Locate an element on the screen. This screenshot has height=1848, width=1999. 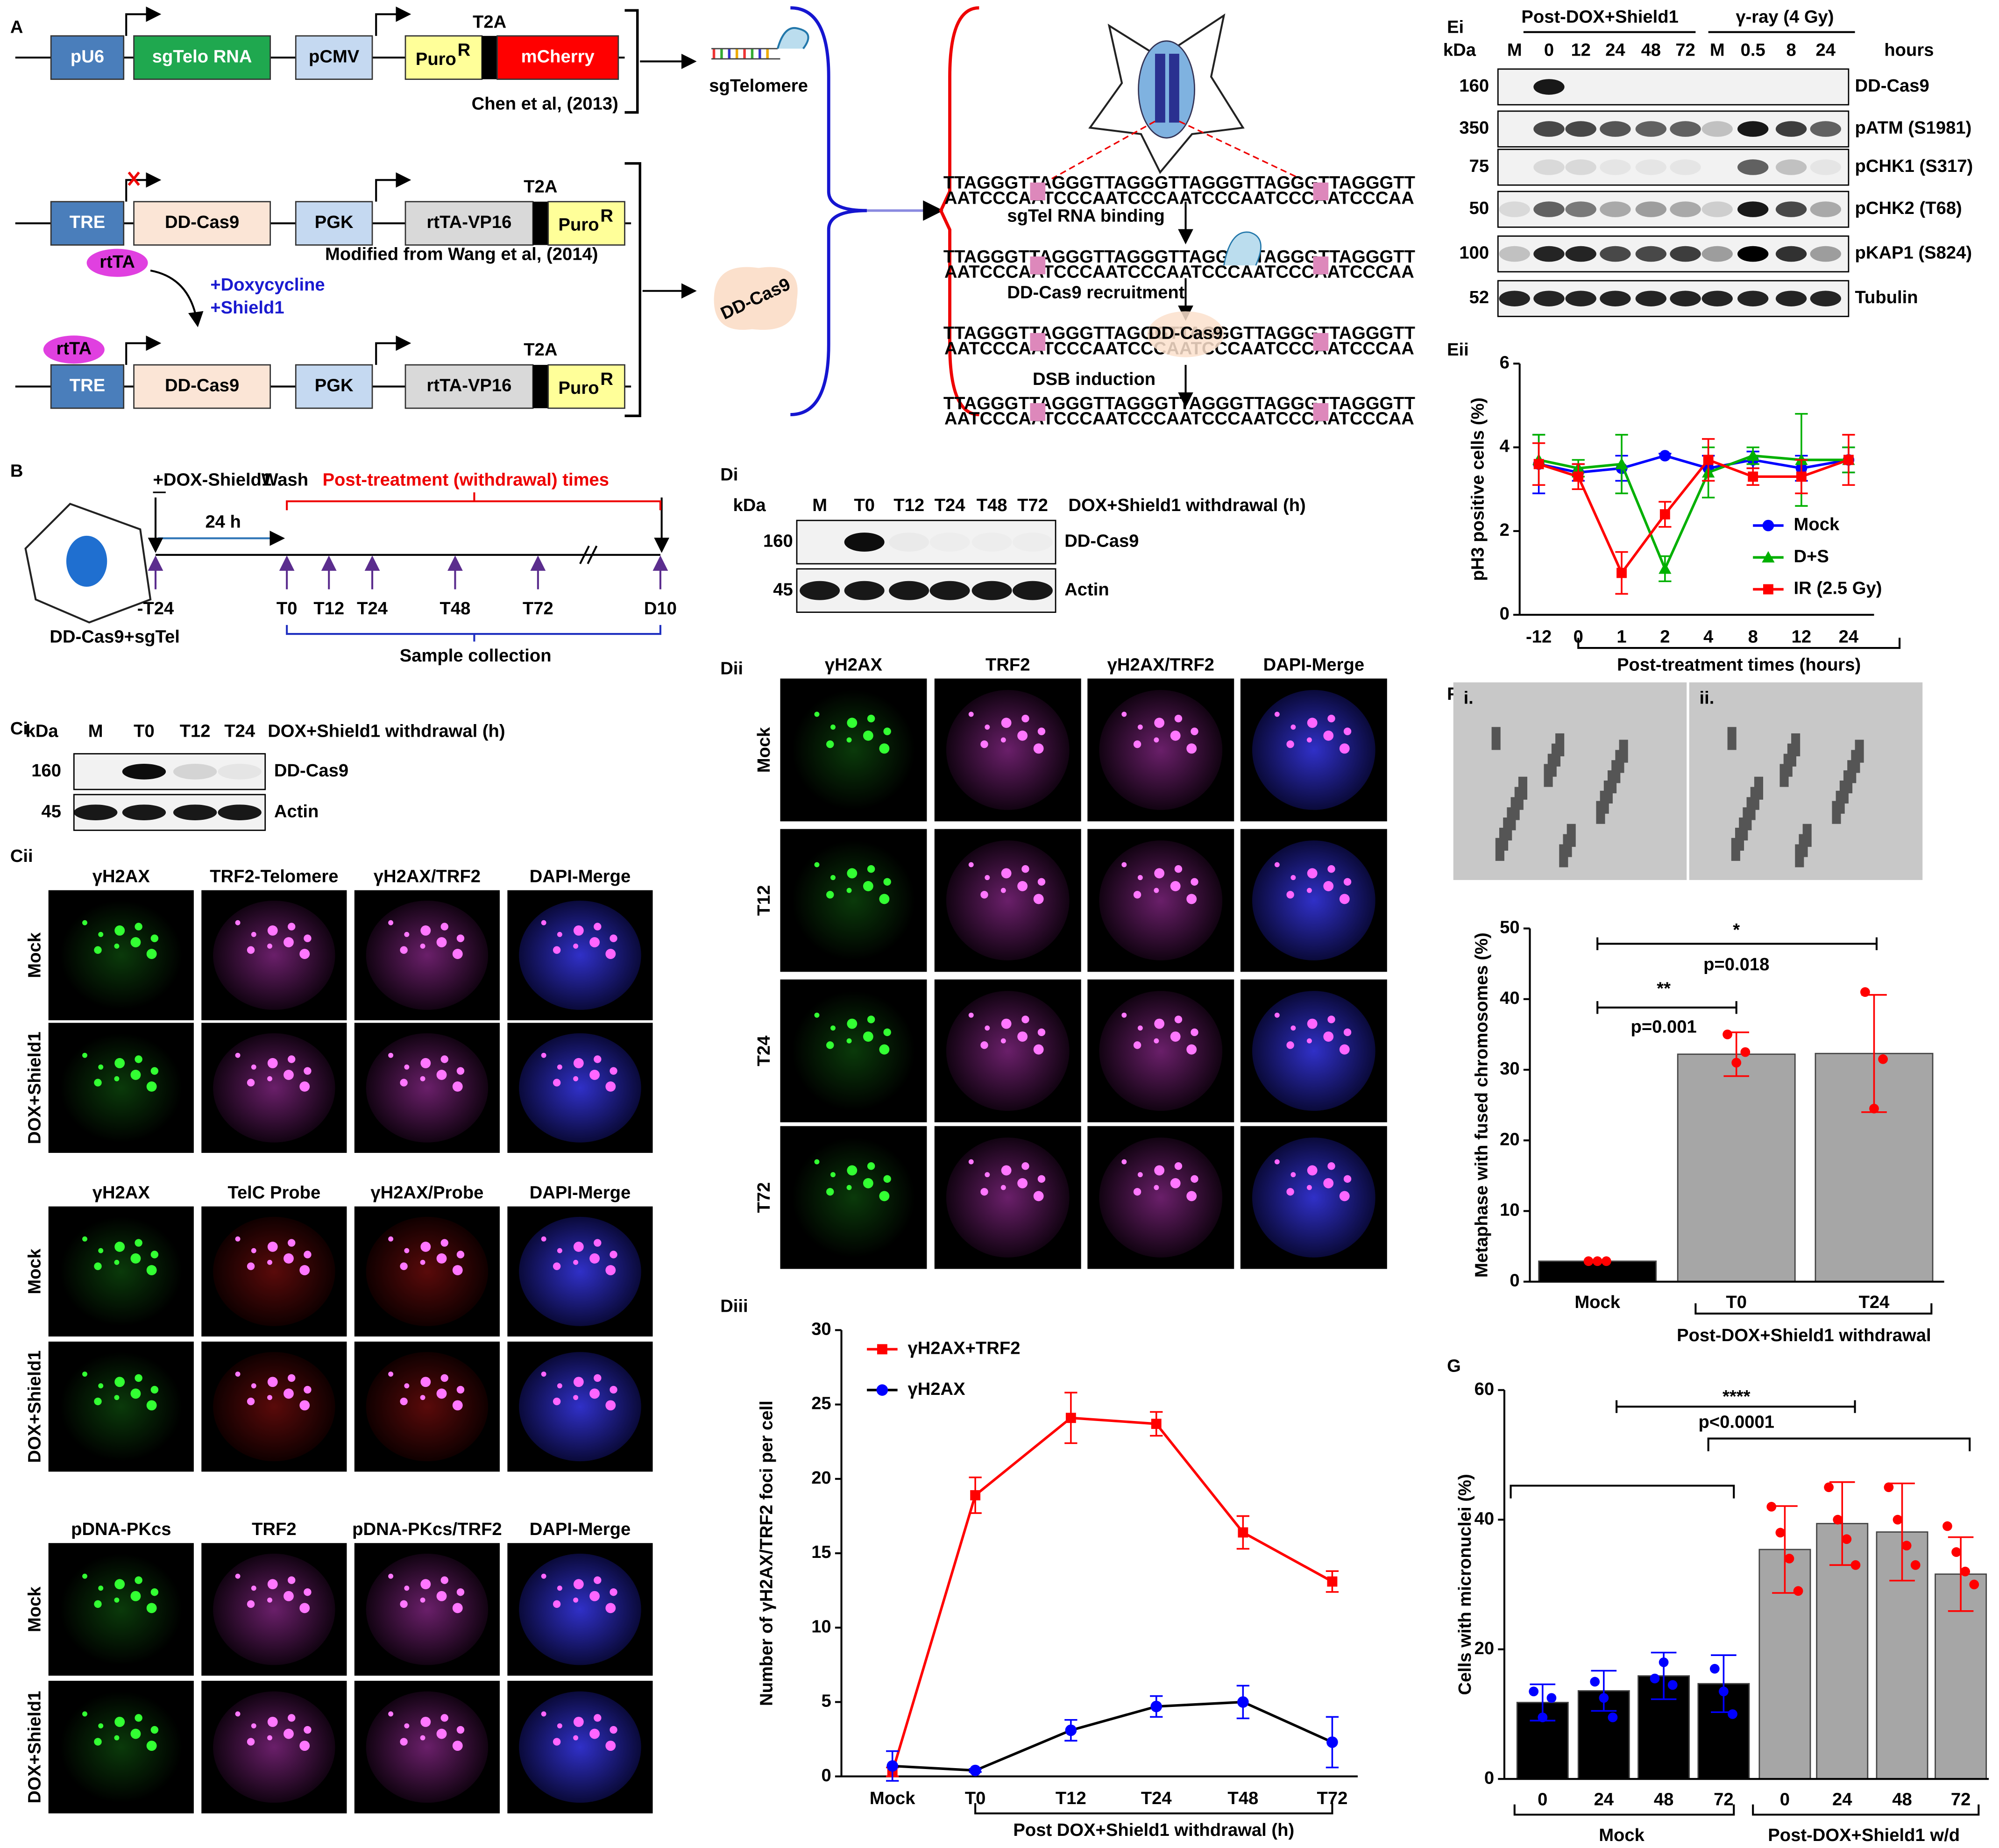
panel-label: Ei is located at coordinates (1455, 27).